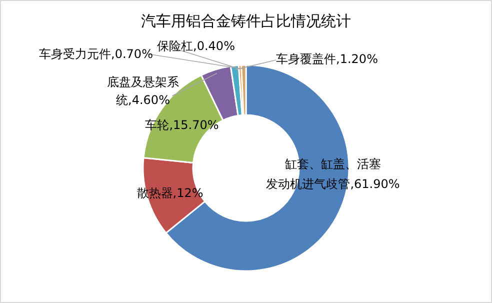 This screenshot has width=492, height=303. What do you see at coordinates (246, 21) in the screenshot?
I see `chart-title: 汽车用铝合金铸件占比情况统计` at bounding box center [246, 21].